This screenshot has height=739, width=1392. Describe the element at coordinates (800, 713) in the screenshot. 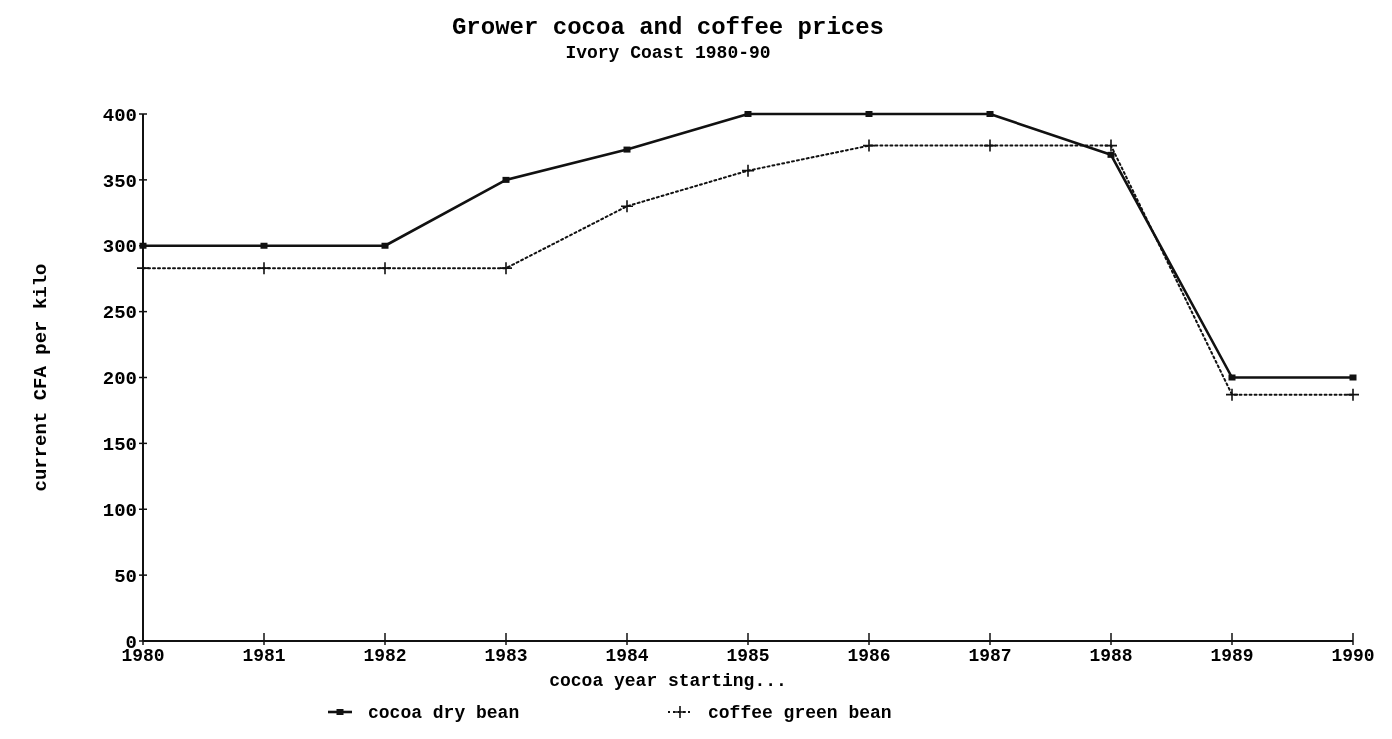

I see `legend-label: coffee green bean` at that location.